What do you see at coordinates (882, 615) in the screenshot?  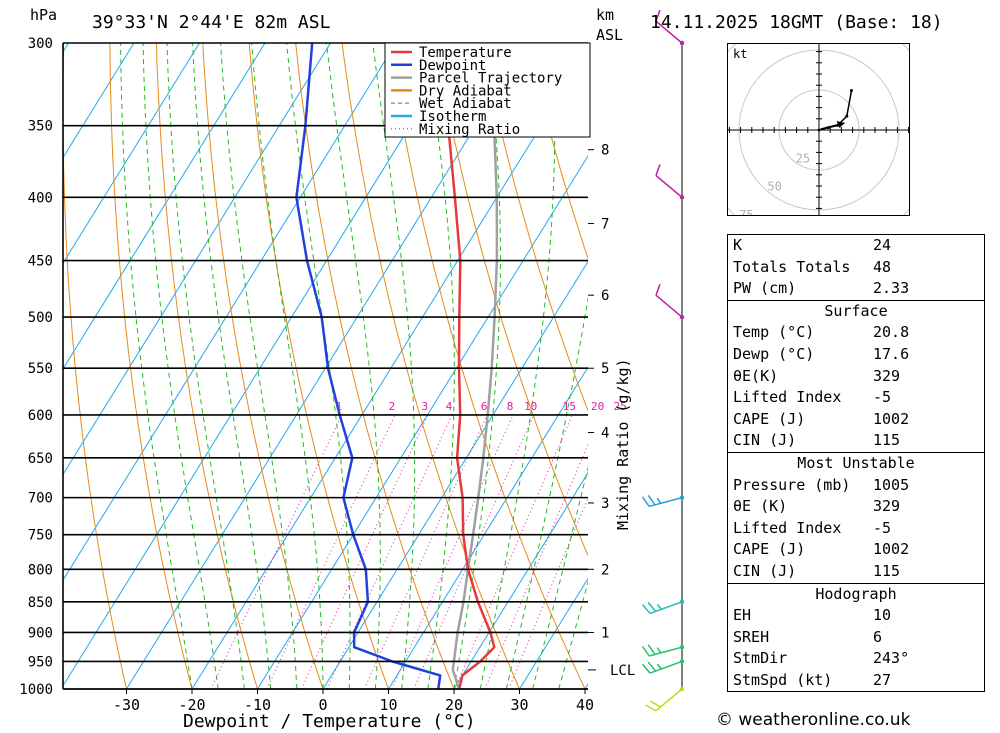 I see `indices-value: 10` at bounding box center [882, 615].